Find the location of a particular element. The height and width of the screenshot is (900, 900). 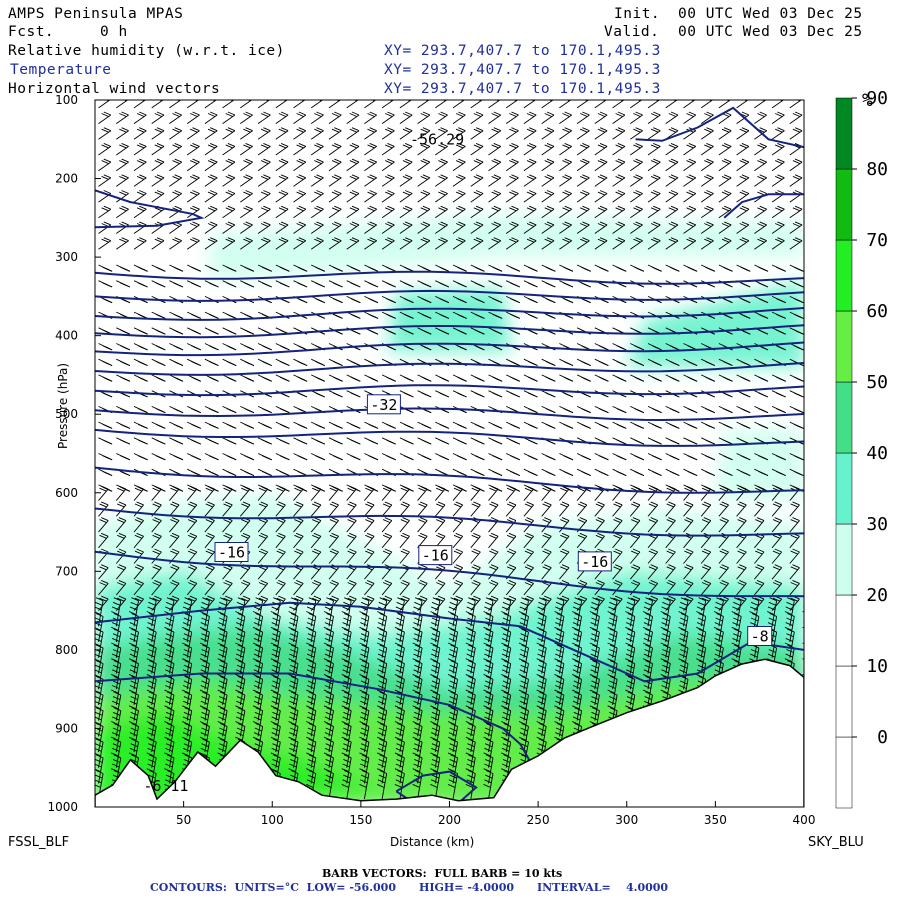

humidity-region is located at coordinates (449, 320).